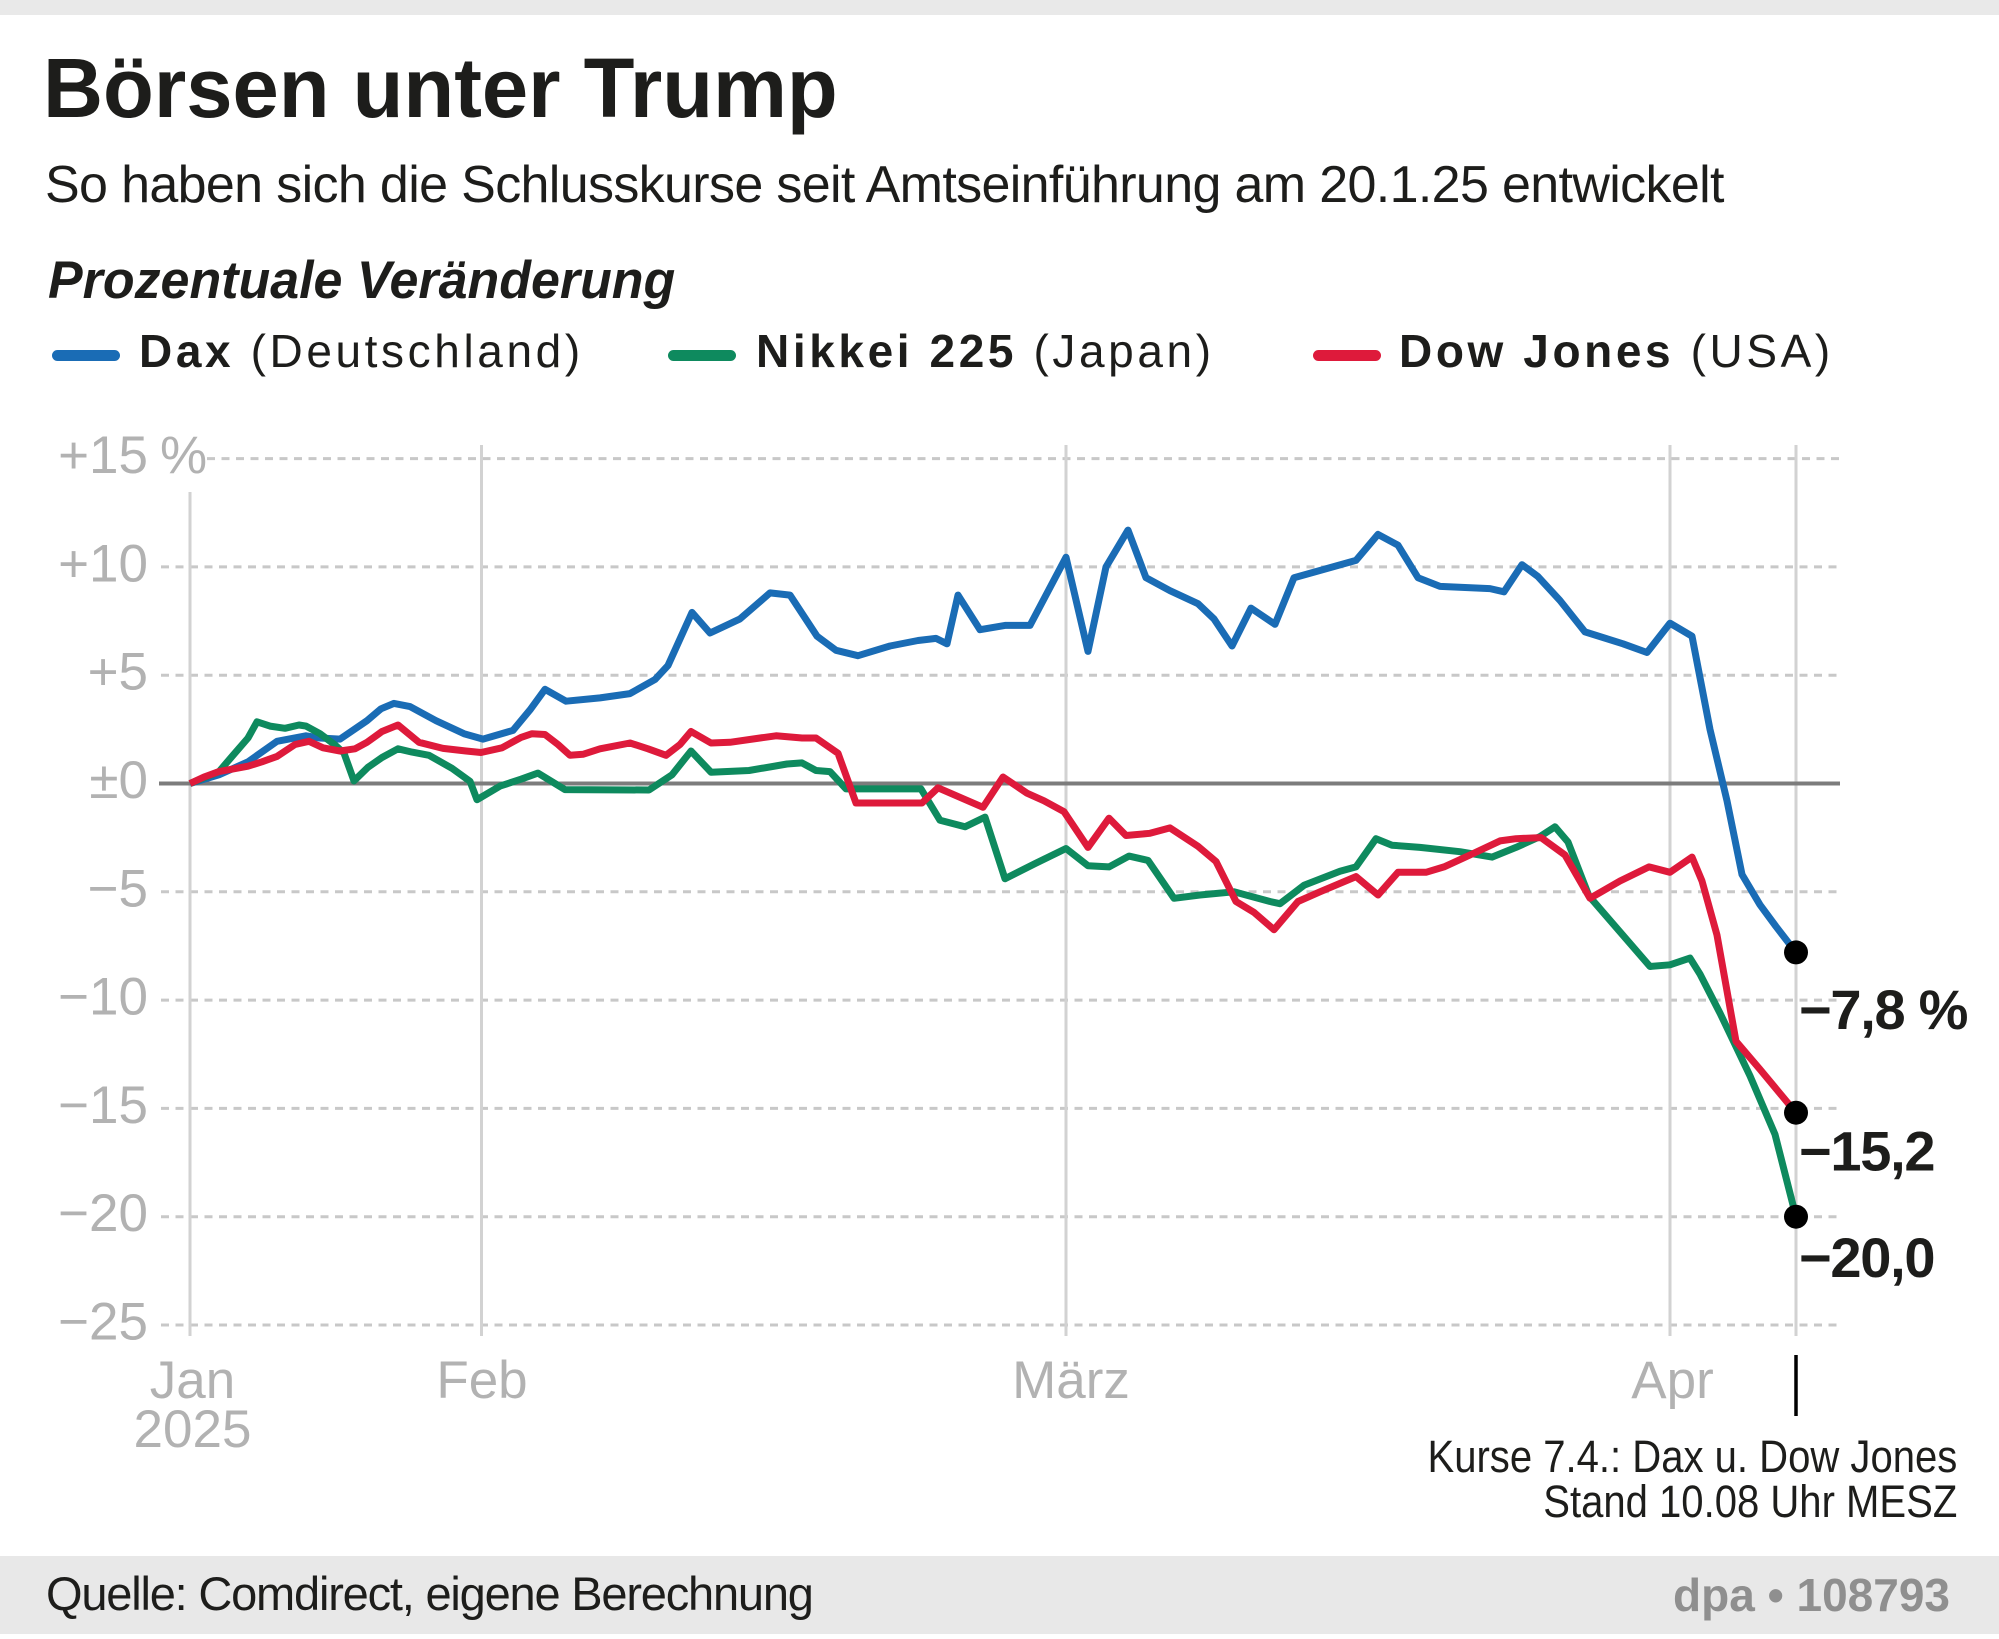 The height and width of the screenshot is (1639, 1999). I want to click on svg-text: −15, so click(103, 1105).